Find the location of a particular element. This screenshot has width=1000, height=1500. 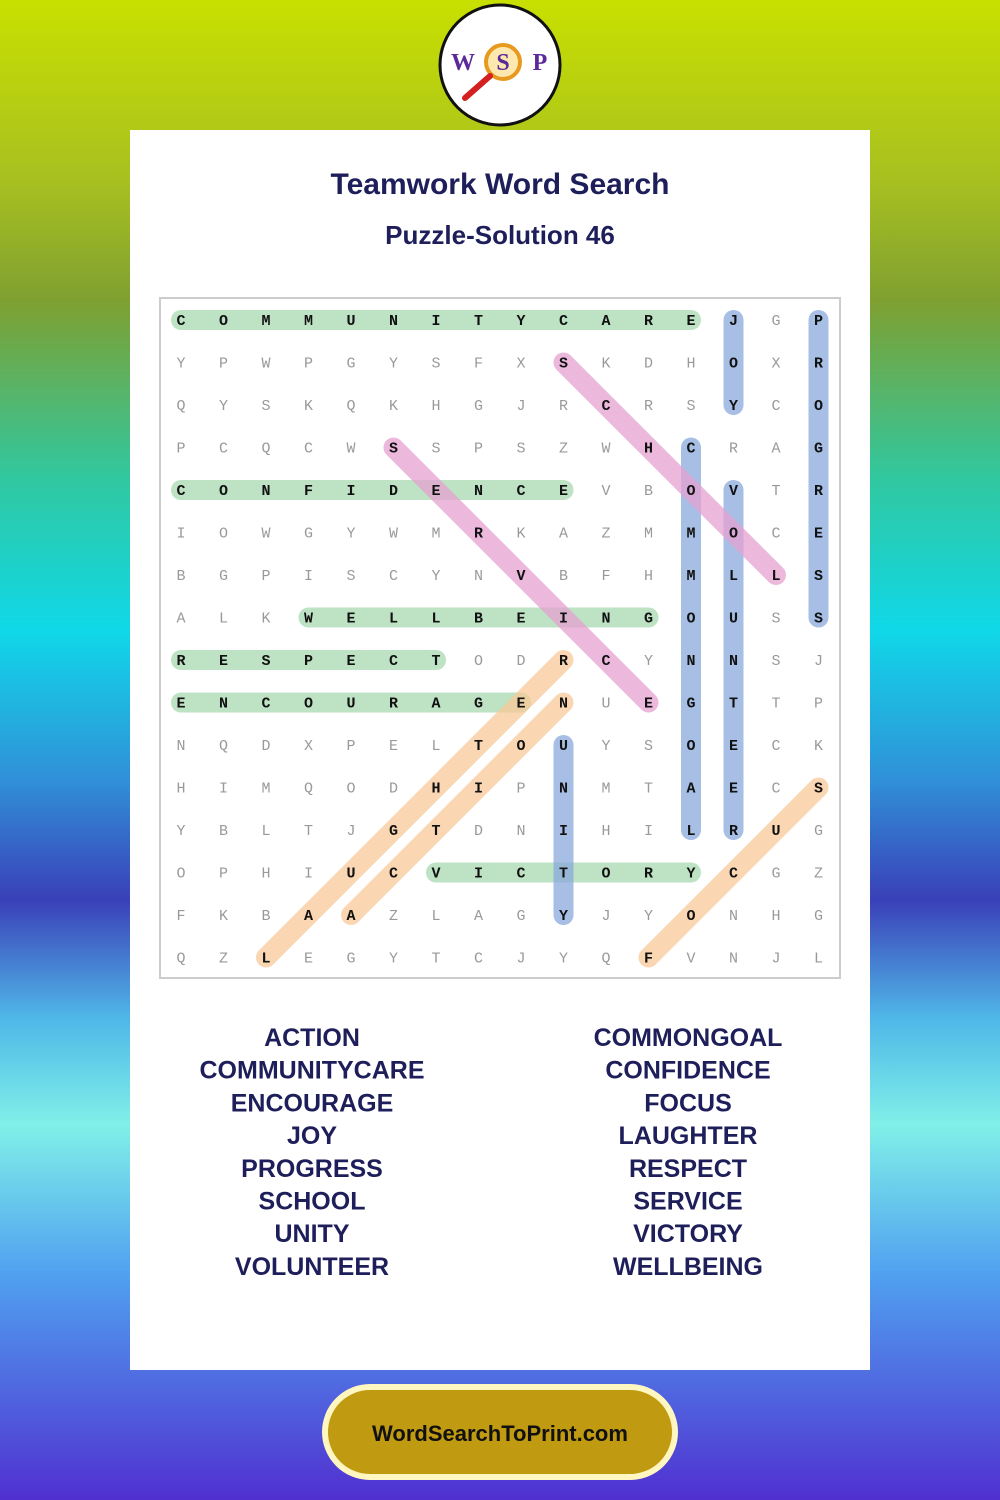

word-list-item: ACTION is located at coordinates (312, 1038).